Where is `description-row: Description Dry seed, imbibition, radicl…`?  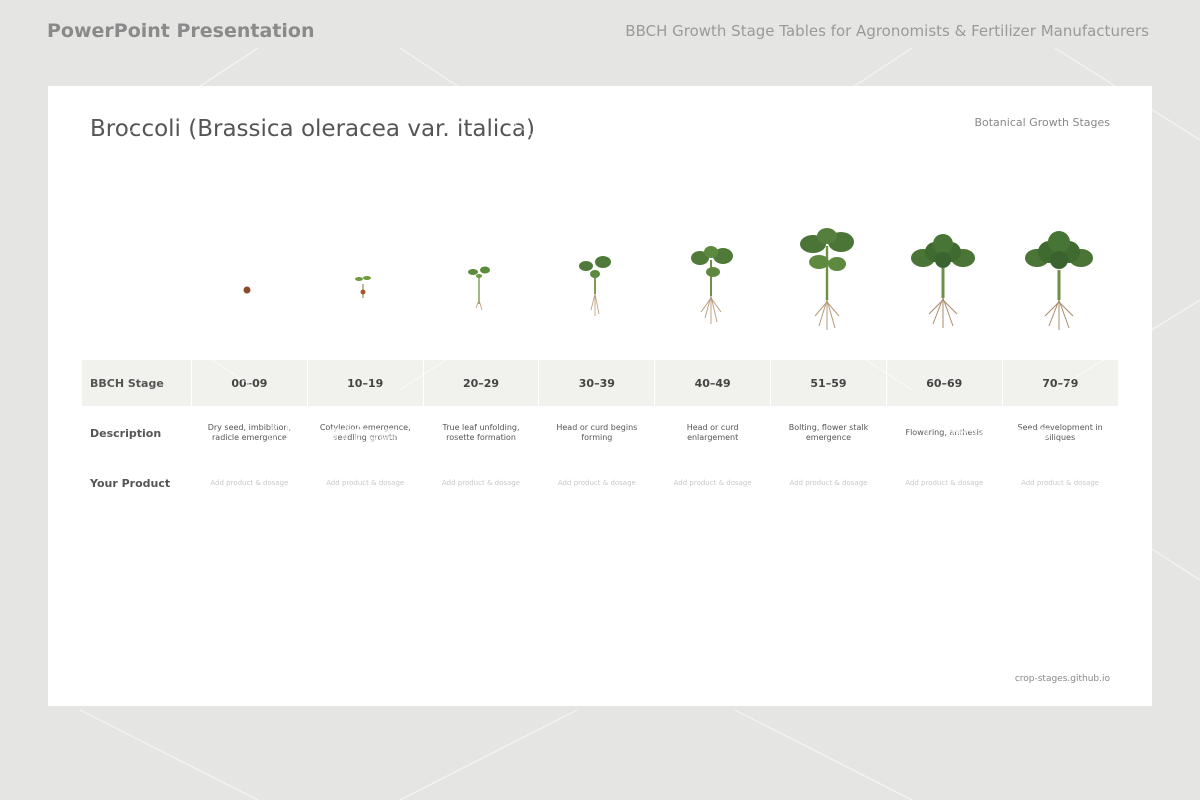 description-row: Description Dry seed, imbibition, radicl… is located at coordinates (600, 433).